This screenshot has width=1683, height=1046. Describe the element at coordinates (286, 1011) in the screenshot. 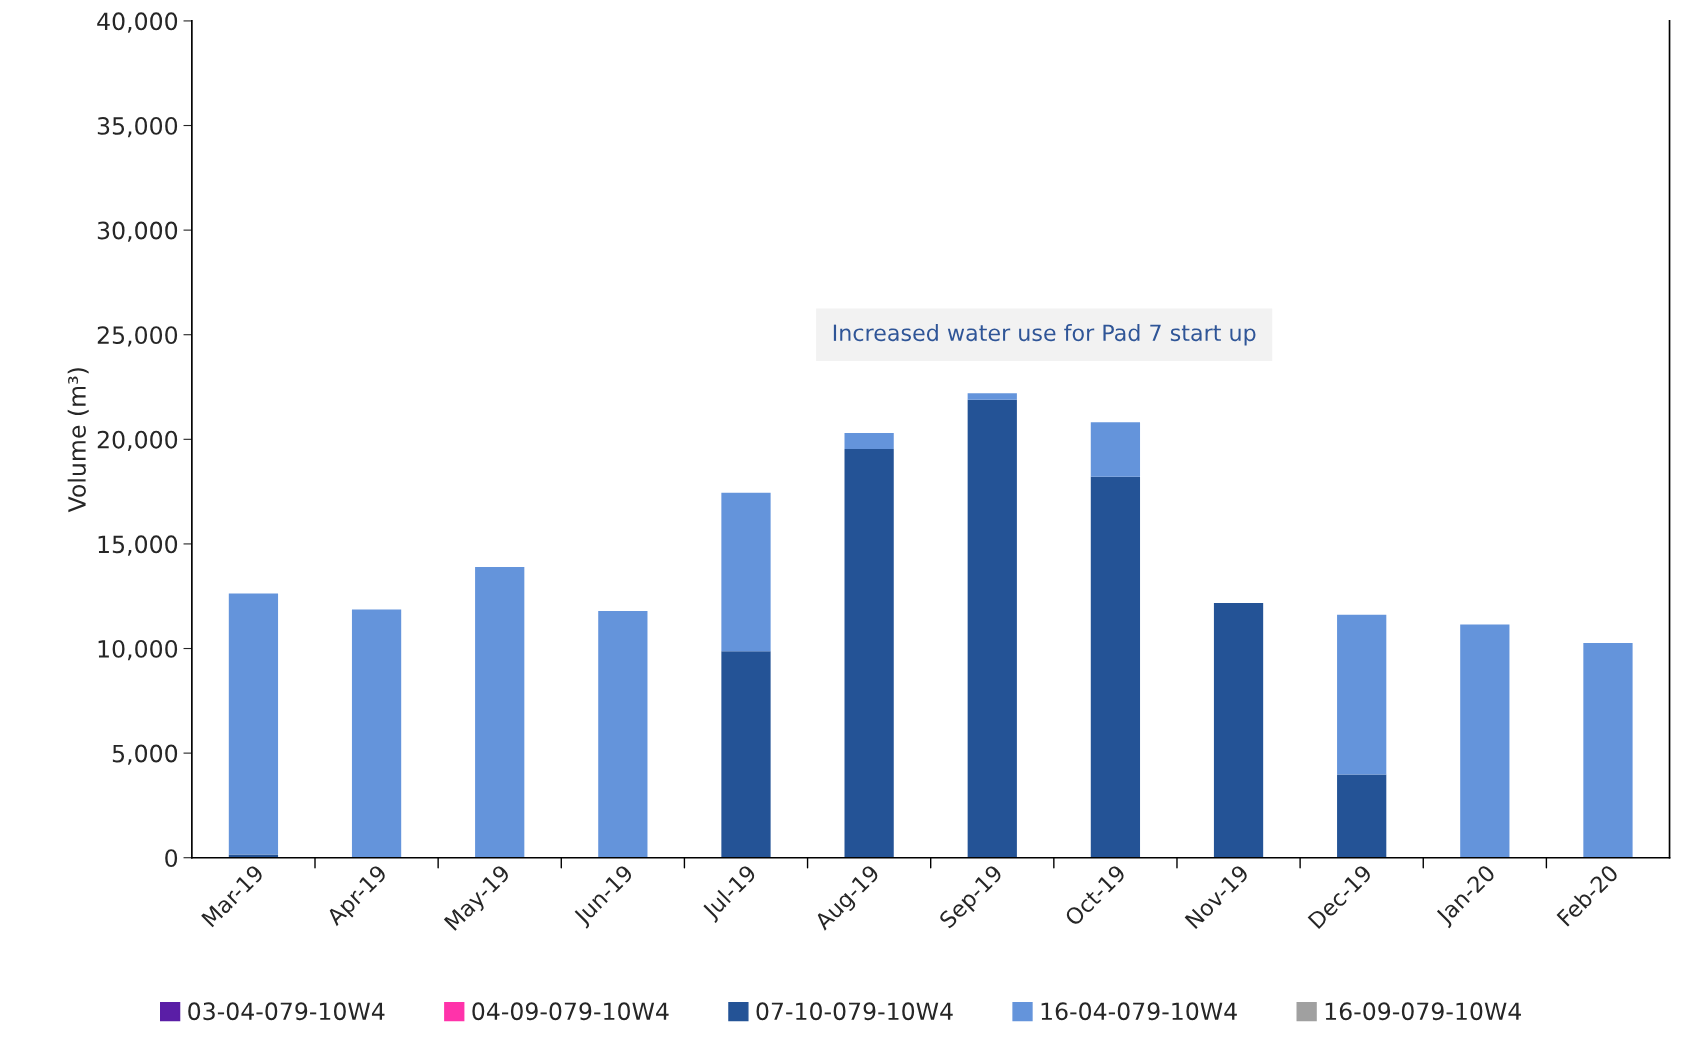

I see `legend-label: 03-04-079-10W4` at that location.